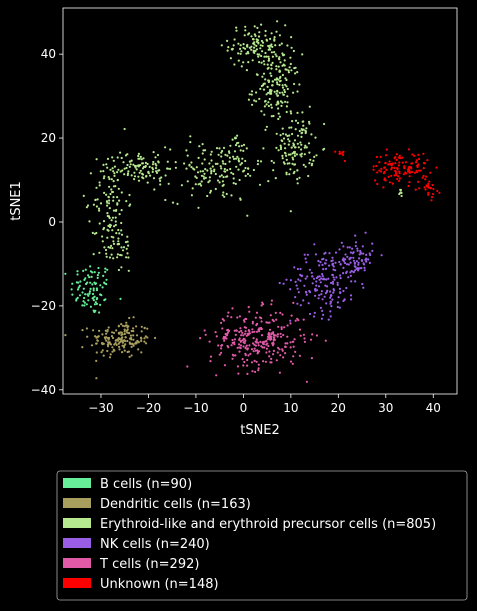 The width and height of the screenshot is (477, 611). Describe the element at coordinates (77, 523) in the screenshot. I see `legend-swatch` at that location.